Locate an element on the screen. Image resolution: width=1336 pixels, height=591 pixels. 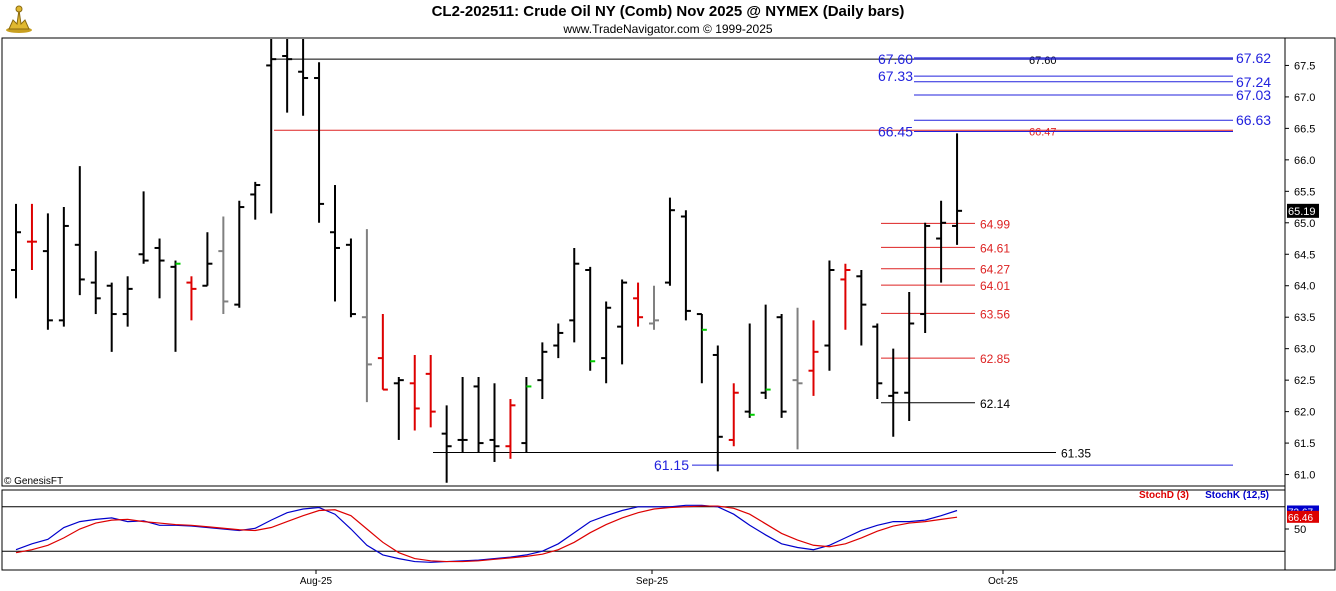
credit-label: © GenesisFT is located at coordinates (33, 481).